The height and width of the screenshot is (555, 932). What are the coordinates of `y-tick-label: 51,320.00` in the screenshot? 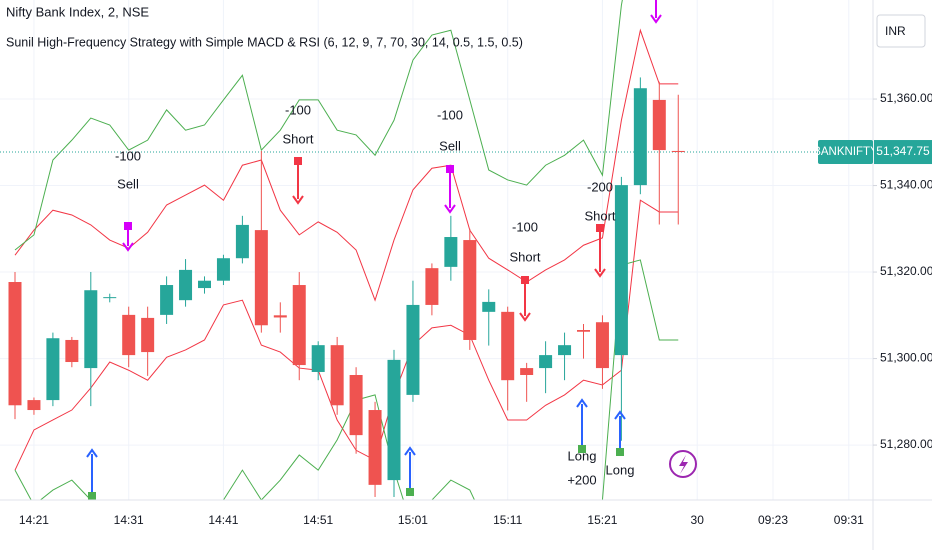 It's located at (906, 271).